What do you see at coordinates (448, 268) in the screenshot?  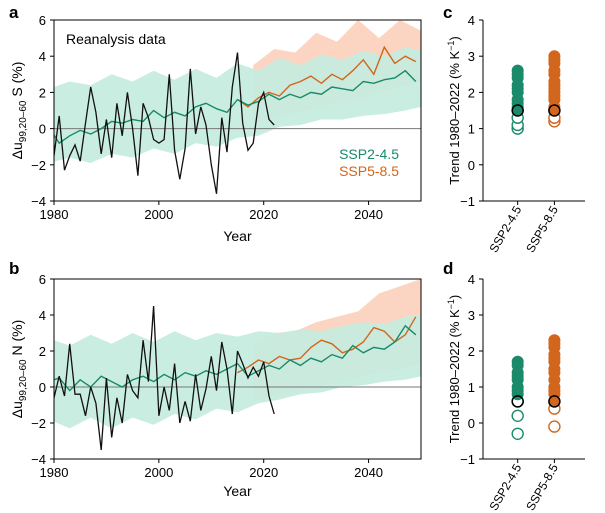 I see `panel-letter-d: d` at bounding box center [448, 268].